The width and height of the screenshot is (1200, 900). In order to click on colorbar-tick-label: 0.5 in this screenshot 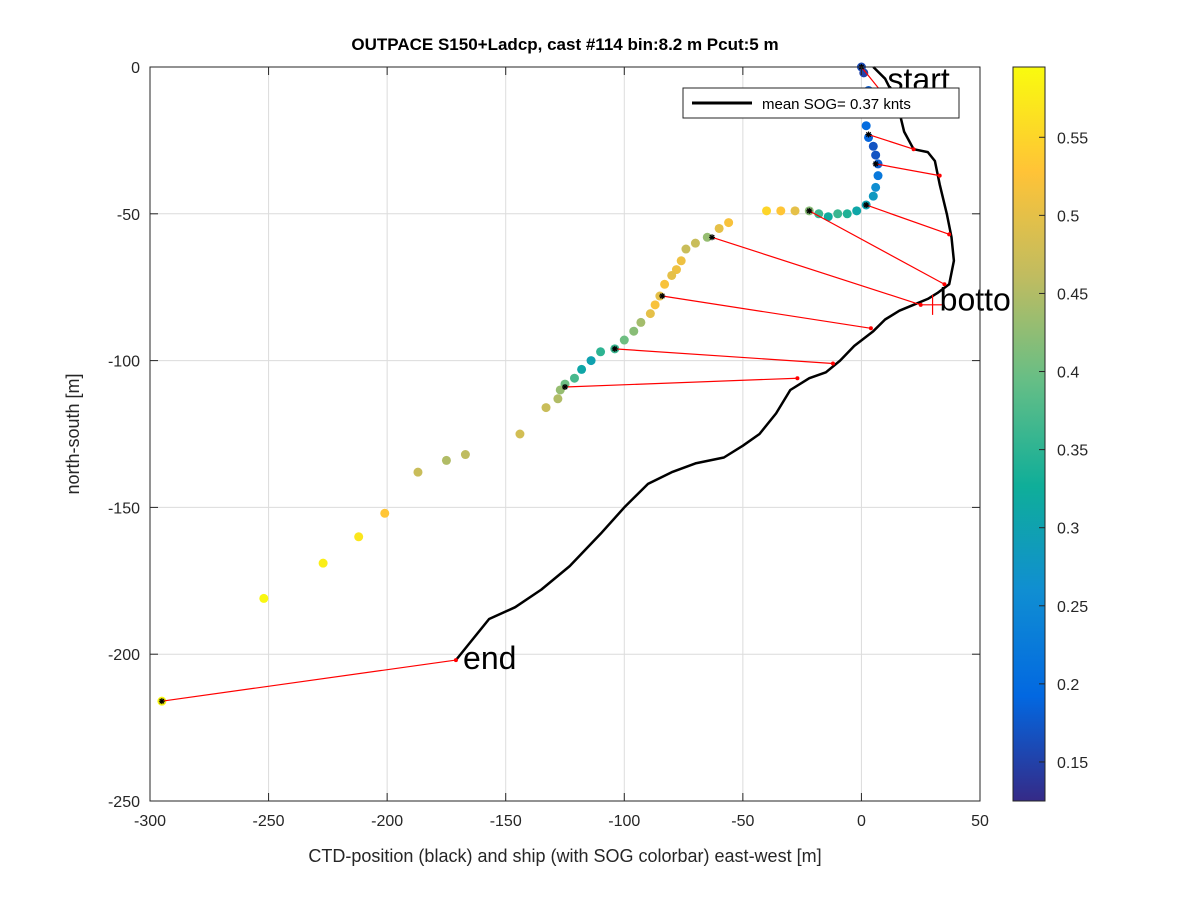, I will do `click(1068, 216)`.